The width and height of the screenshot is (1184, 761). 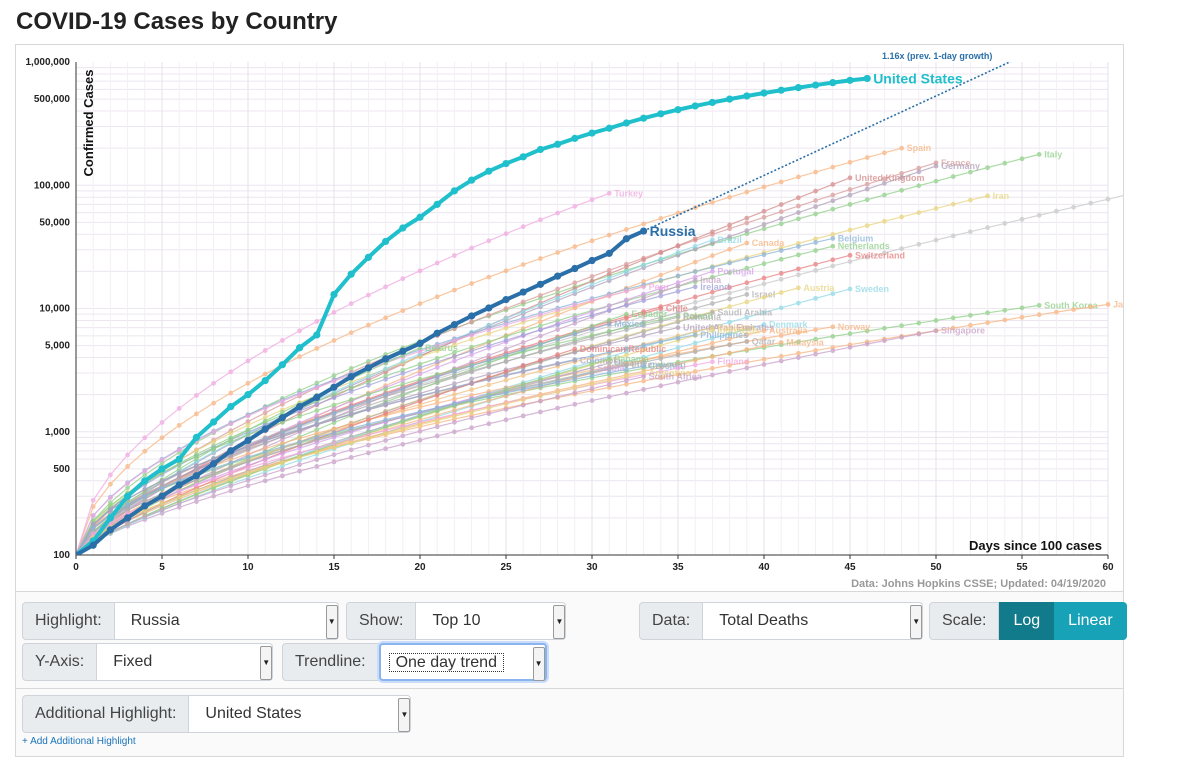 I want to click on scale-log-button: Log, so click(x=1027, y=621).